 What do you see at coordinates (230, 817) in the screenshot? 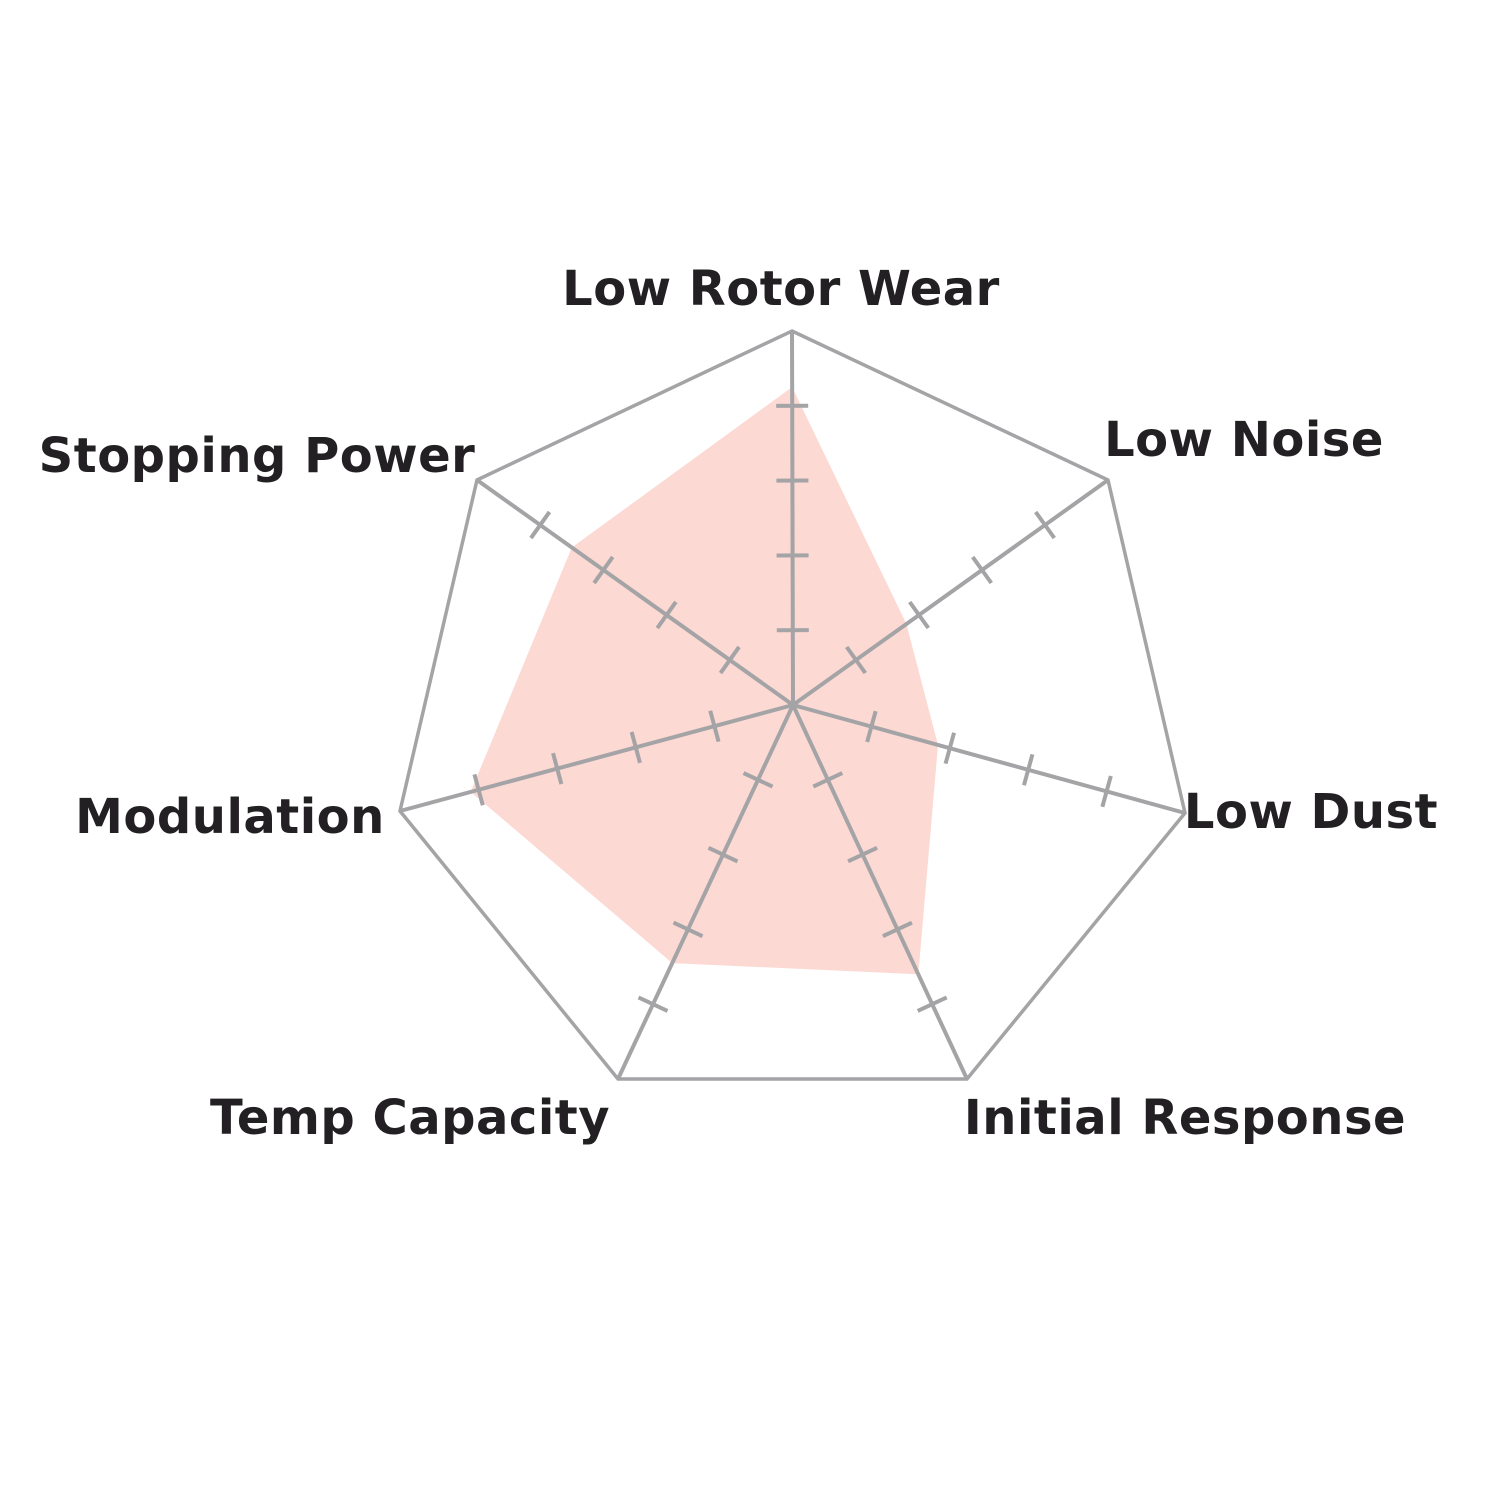
I see `axis-label-modulation: Modulation` at bounding box center [230, 817].